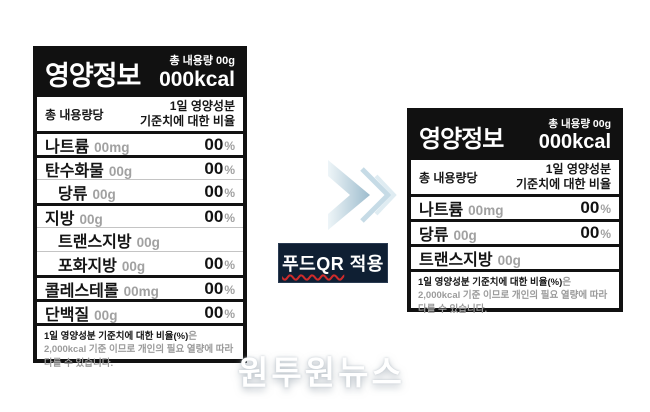 This screenshot has width=650, height=412. I want to click on nutrient-row: 포화지방 00g 00%, so click(140, 263).